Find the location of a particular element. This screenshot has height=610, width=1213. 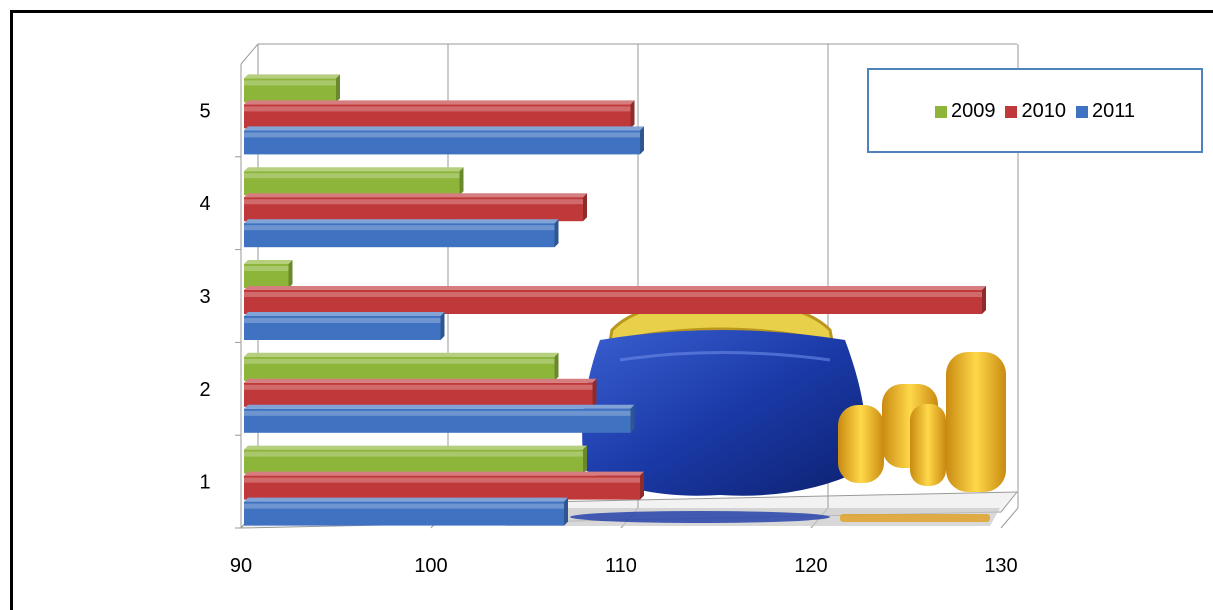

x-tick-labels: 90 100 110 120 130 is located at coordinates (624, 566).